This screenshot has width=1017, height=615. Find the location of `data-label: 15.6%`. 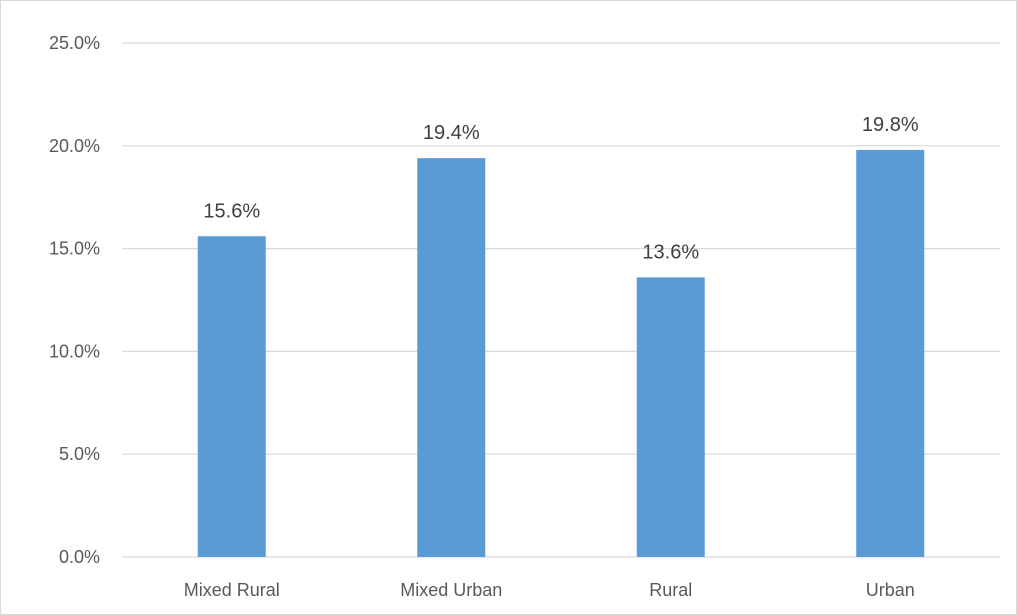

data-label: 15.6% is located at coordinates (231, 211).